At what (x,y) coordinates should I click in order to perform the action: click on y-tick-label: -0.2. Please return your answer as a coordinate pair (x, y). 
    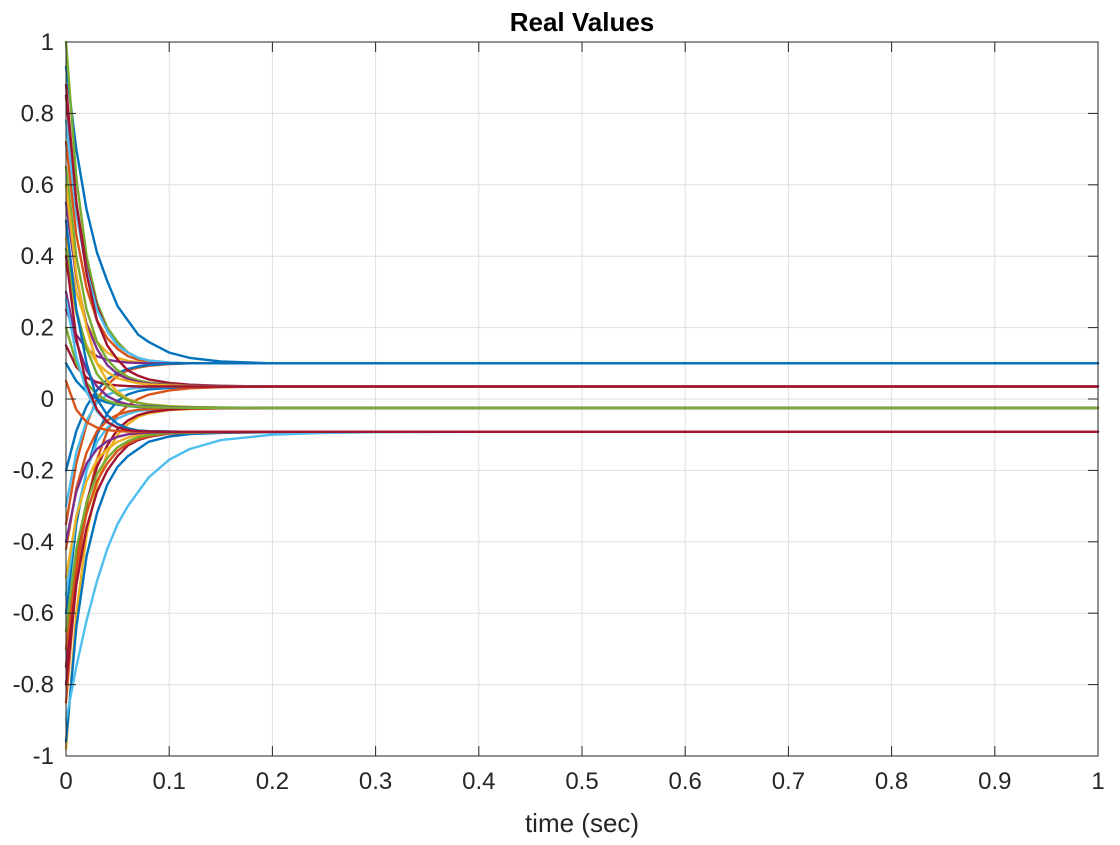
    Looking at the image, I should click on (33, 470).